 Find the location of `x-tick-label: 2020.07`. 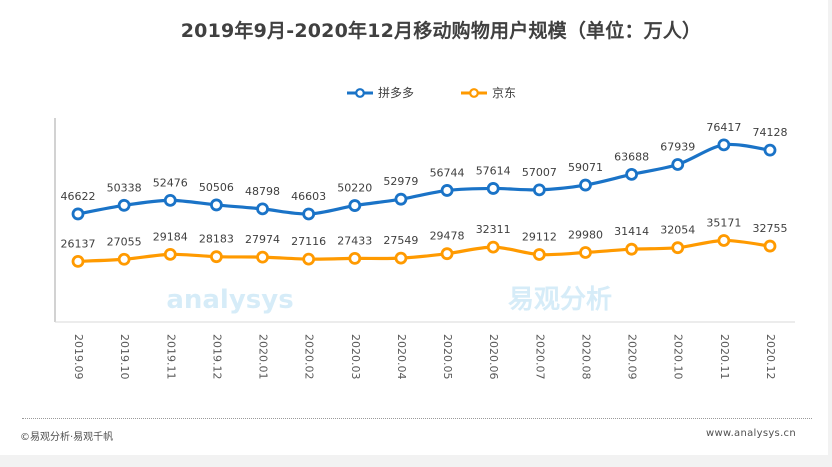

x-tick-label: 2020.07 is located at coordinates (539, 357).